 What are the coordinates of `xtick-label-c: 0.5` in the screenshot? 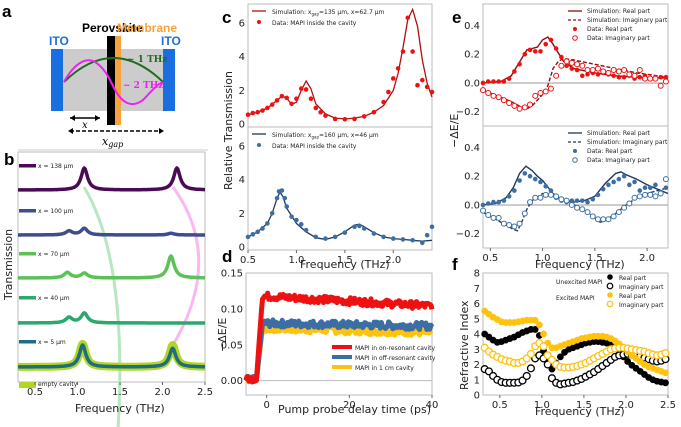 It's located at (248, 260).